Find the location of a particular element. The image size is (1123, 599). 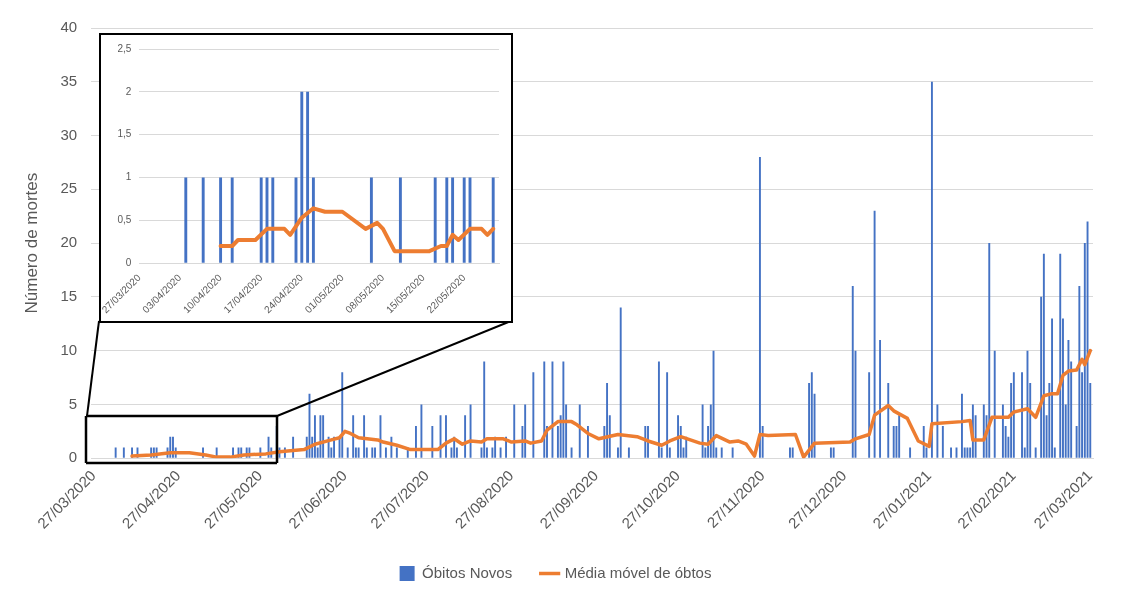

y-tick-label: 2 is located at coordinates (128, 91).